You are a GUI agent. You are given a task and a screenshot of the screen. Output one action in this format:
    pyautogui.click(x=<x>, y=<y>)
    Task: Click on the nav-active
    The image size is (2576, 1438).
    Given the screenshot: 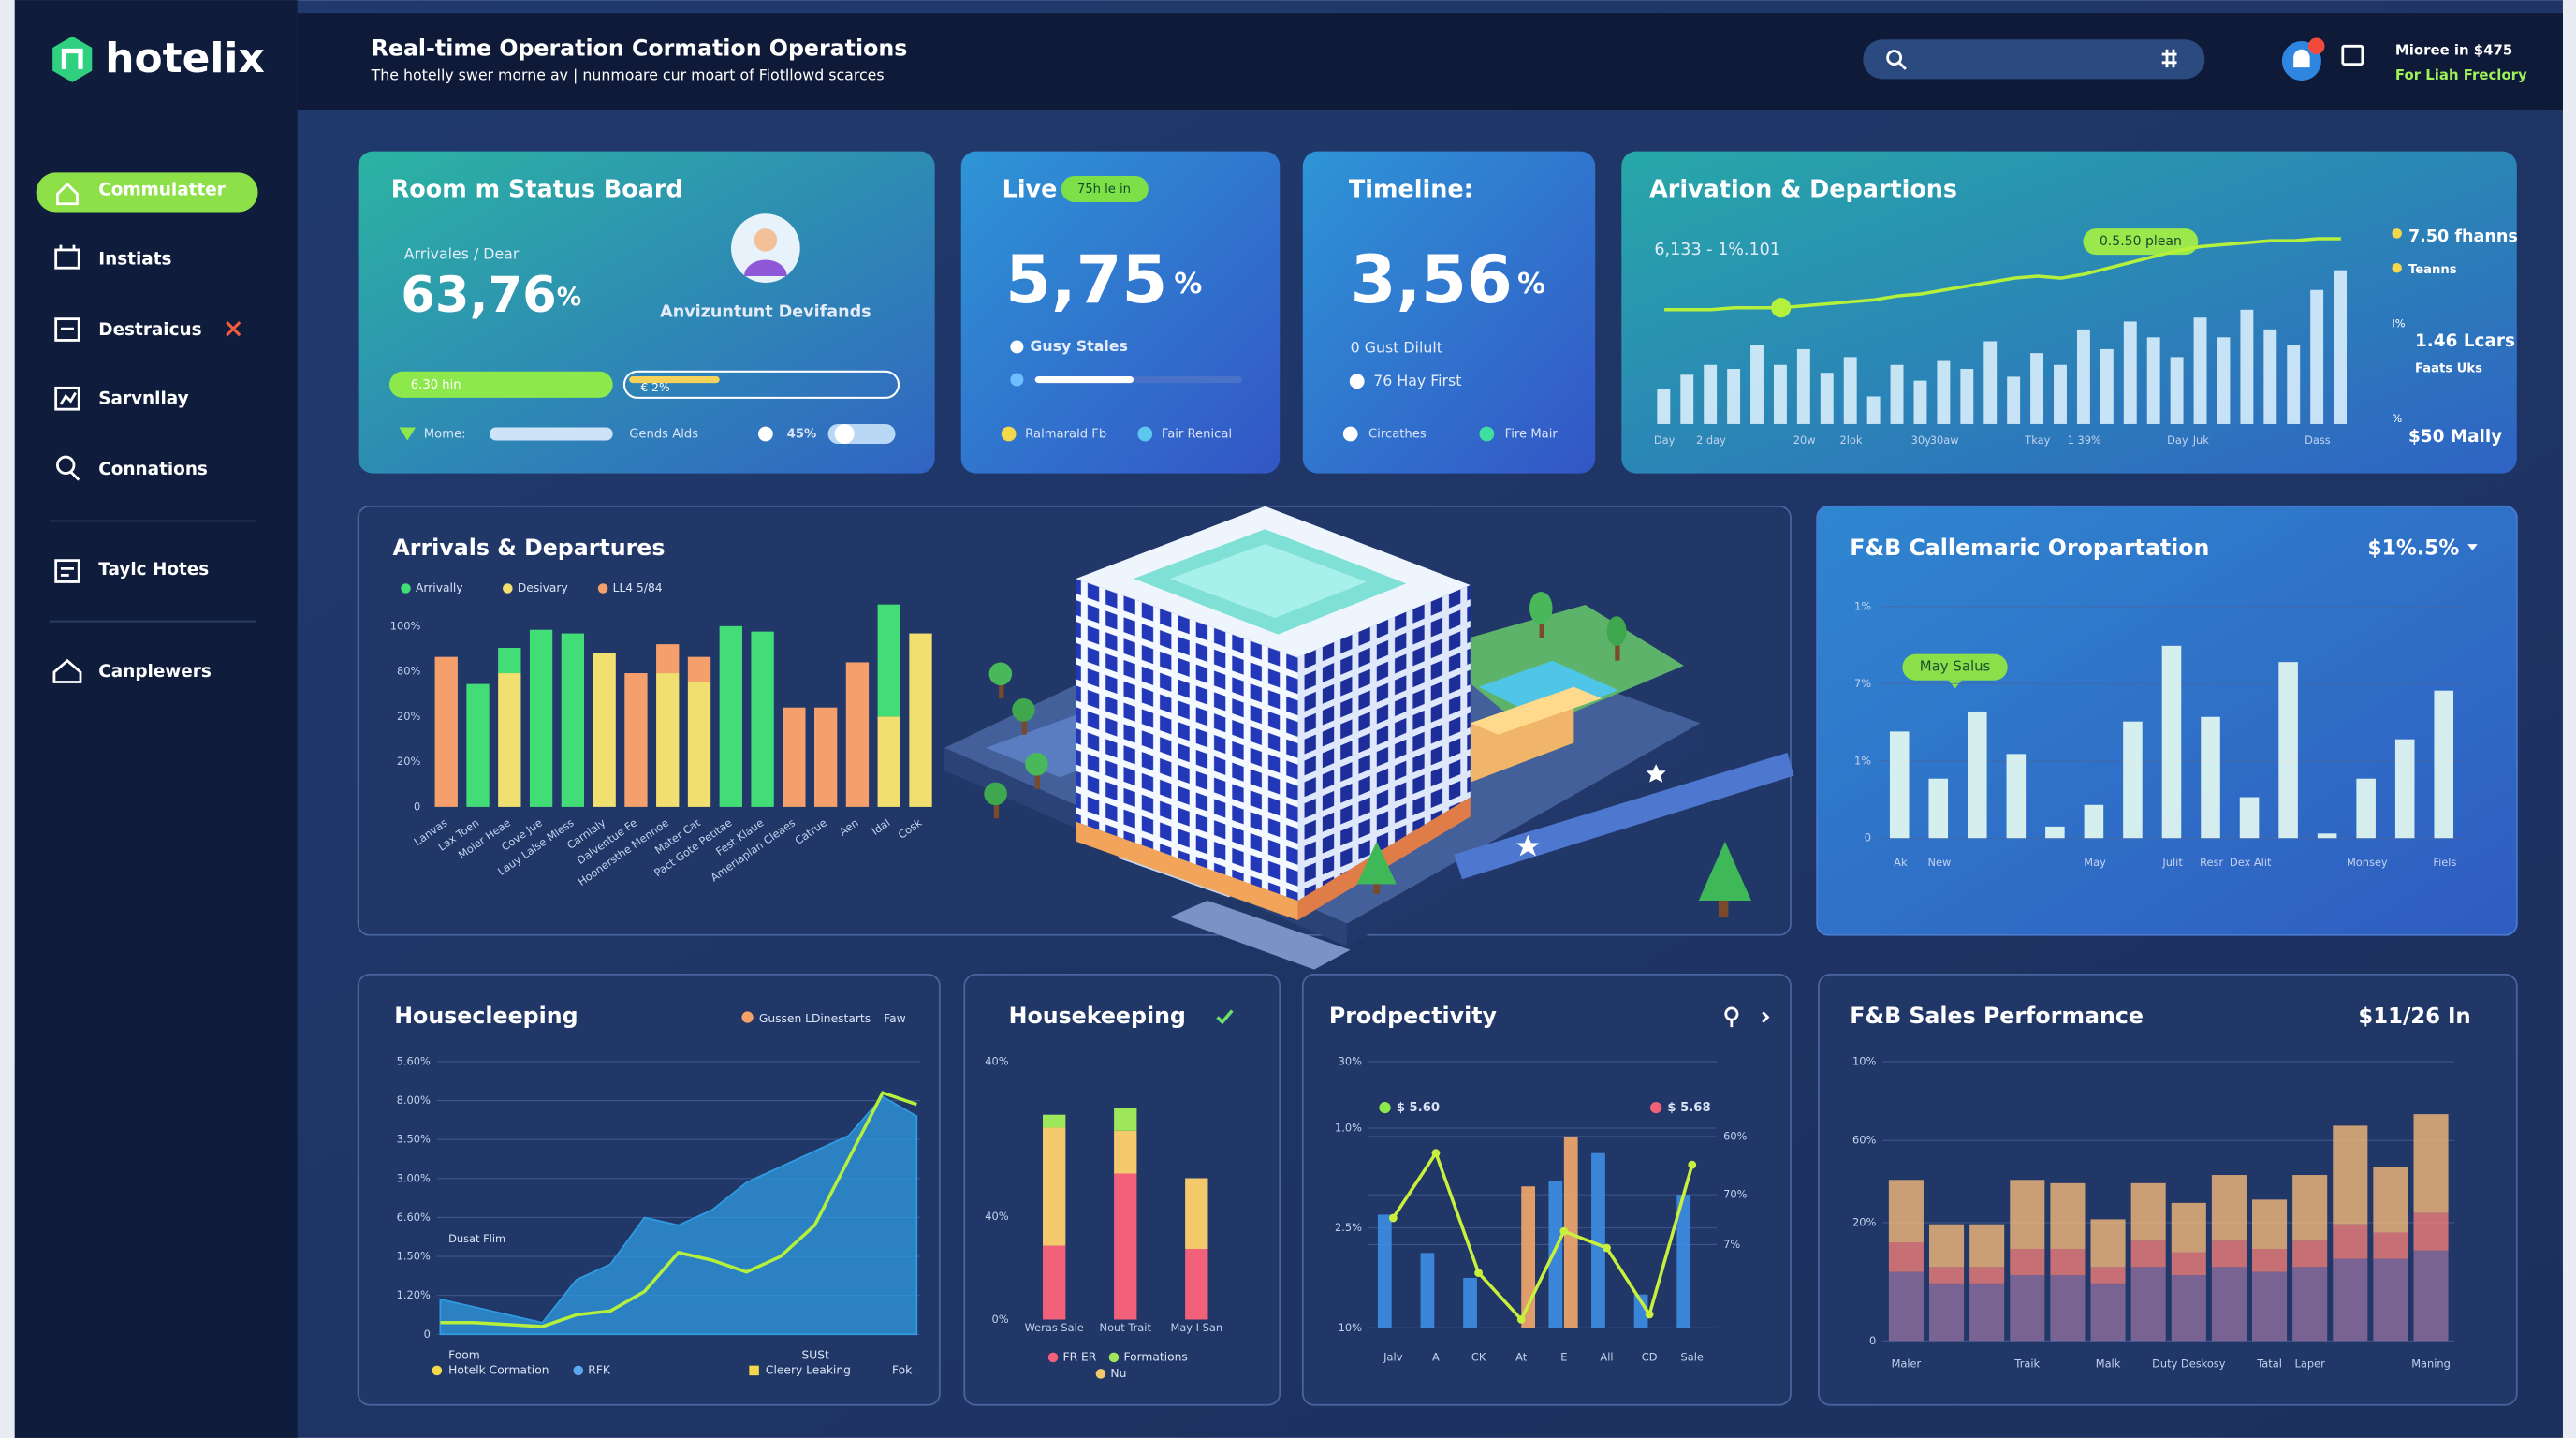 What is the action you would take?
    pyautogui.click(x=147, y=192)
    